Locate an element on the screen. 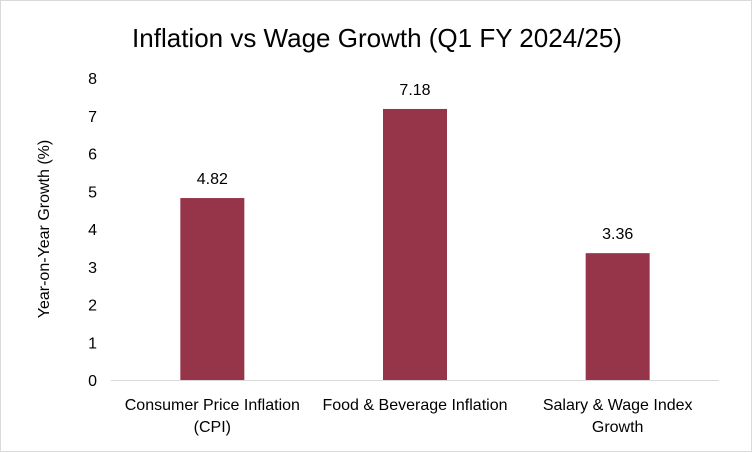 This screenshot has width=752, height=453. category-label: Consumer Price Inflation is located at coordinates (212, 405).